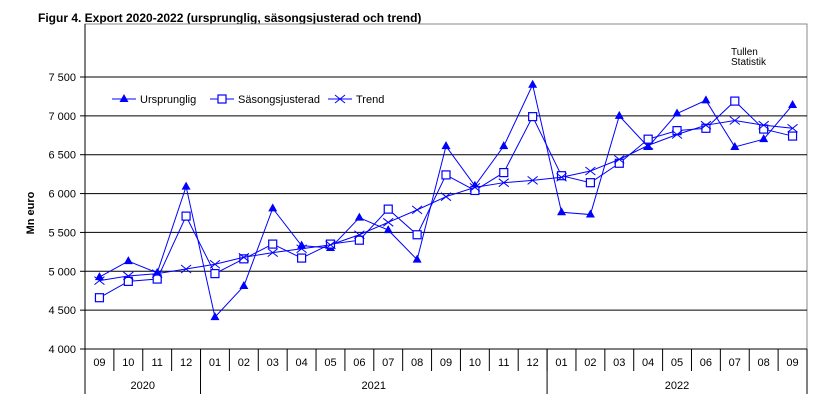 The image size is (831, 416). Describe the element at coordinates (677, 386) in the screenshot. I see `year-label: 2022` at that location.